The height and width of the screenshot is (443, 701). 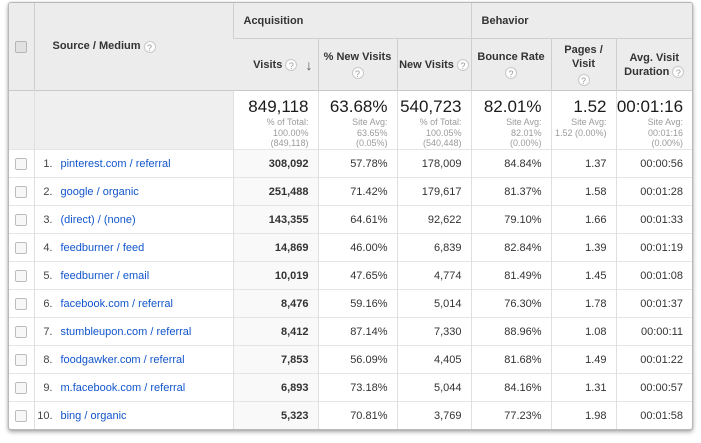 What do you see at coordinates (48, 247) in the screenshot?
I see `row-rank: 4.` at bounding box center [48, 247].